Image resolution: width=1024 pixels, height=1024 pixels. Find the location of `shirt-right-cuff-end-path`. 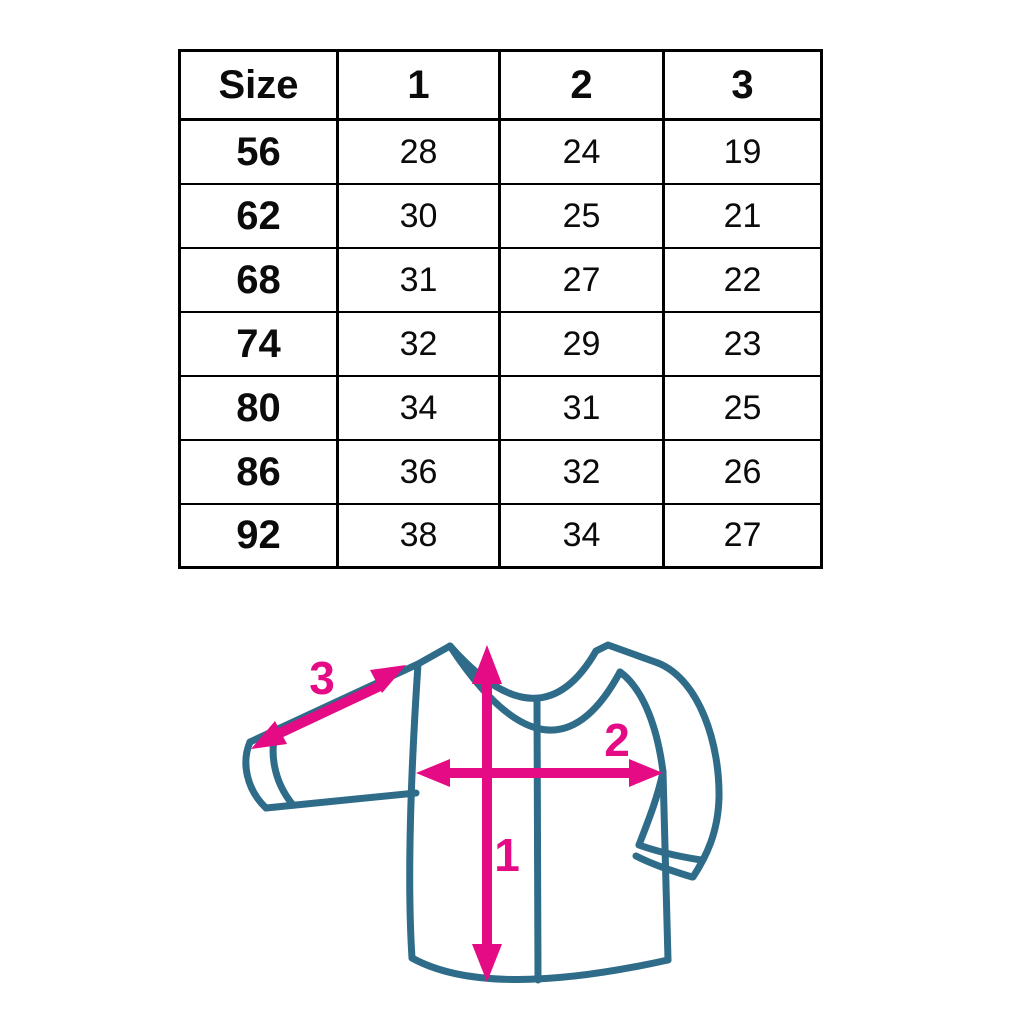

shirt-right-cuff-end-path is located at coordinates (664, 866).